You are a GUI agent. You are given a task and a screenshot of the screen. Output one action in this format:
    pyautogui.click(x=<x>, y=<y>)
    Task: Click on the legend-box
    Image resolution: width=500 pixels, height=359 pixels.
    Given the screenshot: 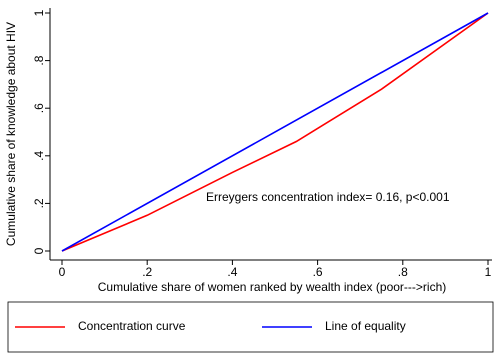 What is the action you would take?
    pyautogui.click(x=250, y=327)
    